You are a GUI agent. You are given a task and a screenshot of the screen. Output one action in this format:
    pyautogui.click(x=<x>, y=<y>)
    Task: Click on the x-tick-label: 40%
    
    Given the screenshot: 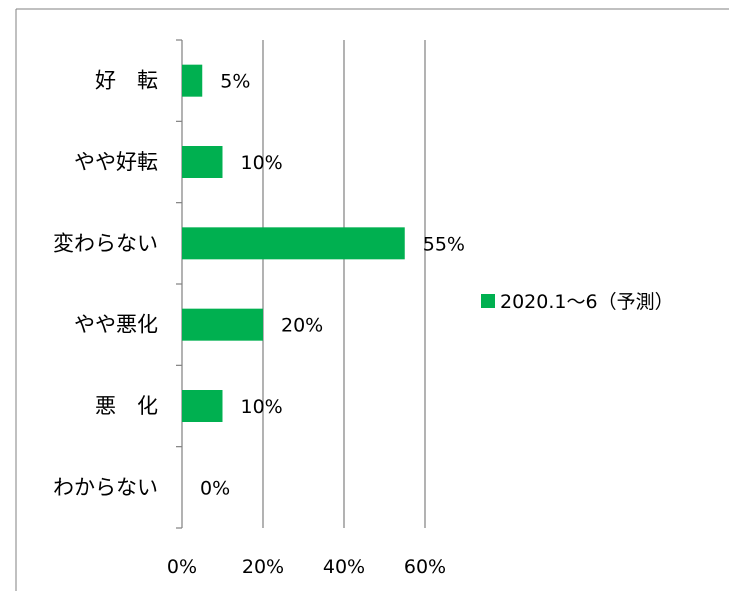 What is the action you would take?
    pyautogui.click(x=344, y=567)
    